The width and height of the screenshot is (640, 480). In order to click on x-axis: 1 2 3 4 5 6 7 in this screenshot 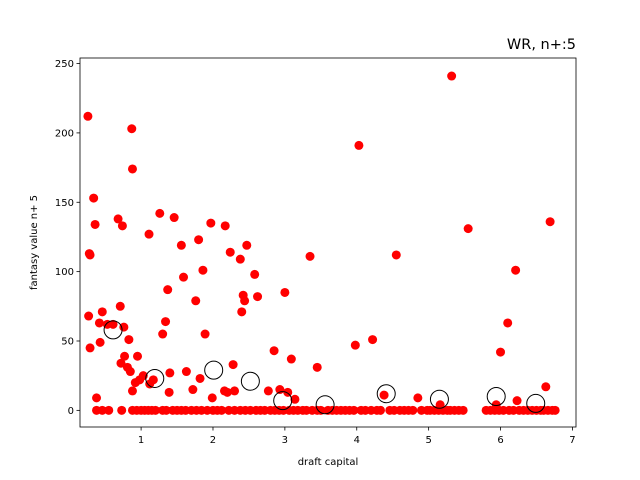, I will do `click(357, 436)`.